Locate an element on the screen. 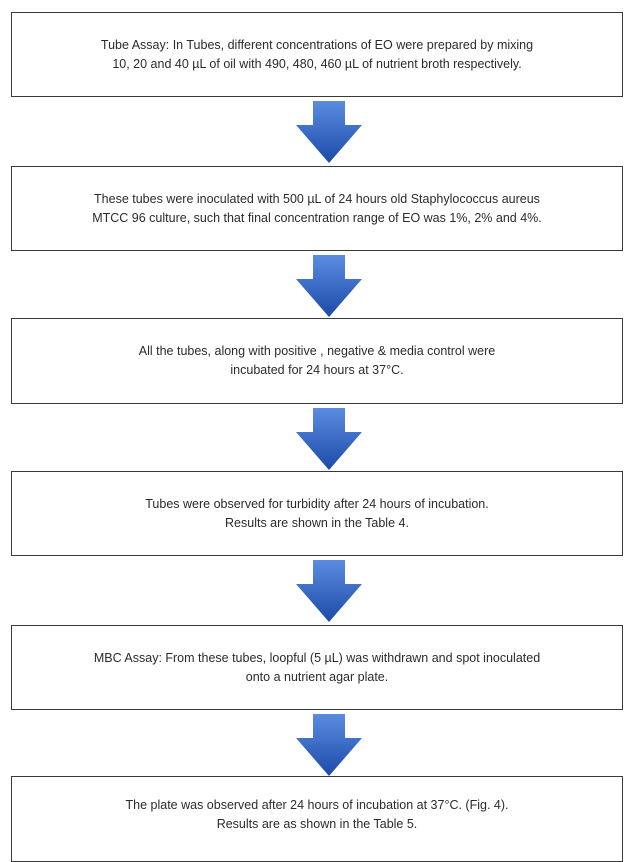 The width and height of the screenshot is (634, 862). step-line: Results are as shown in the Table 5. is located at coordinates (317, 824).